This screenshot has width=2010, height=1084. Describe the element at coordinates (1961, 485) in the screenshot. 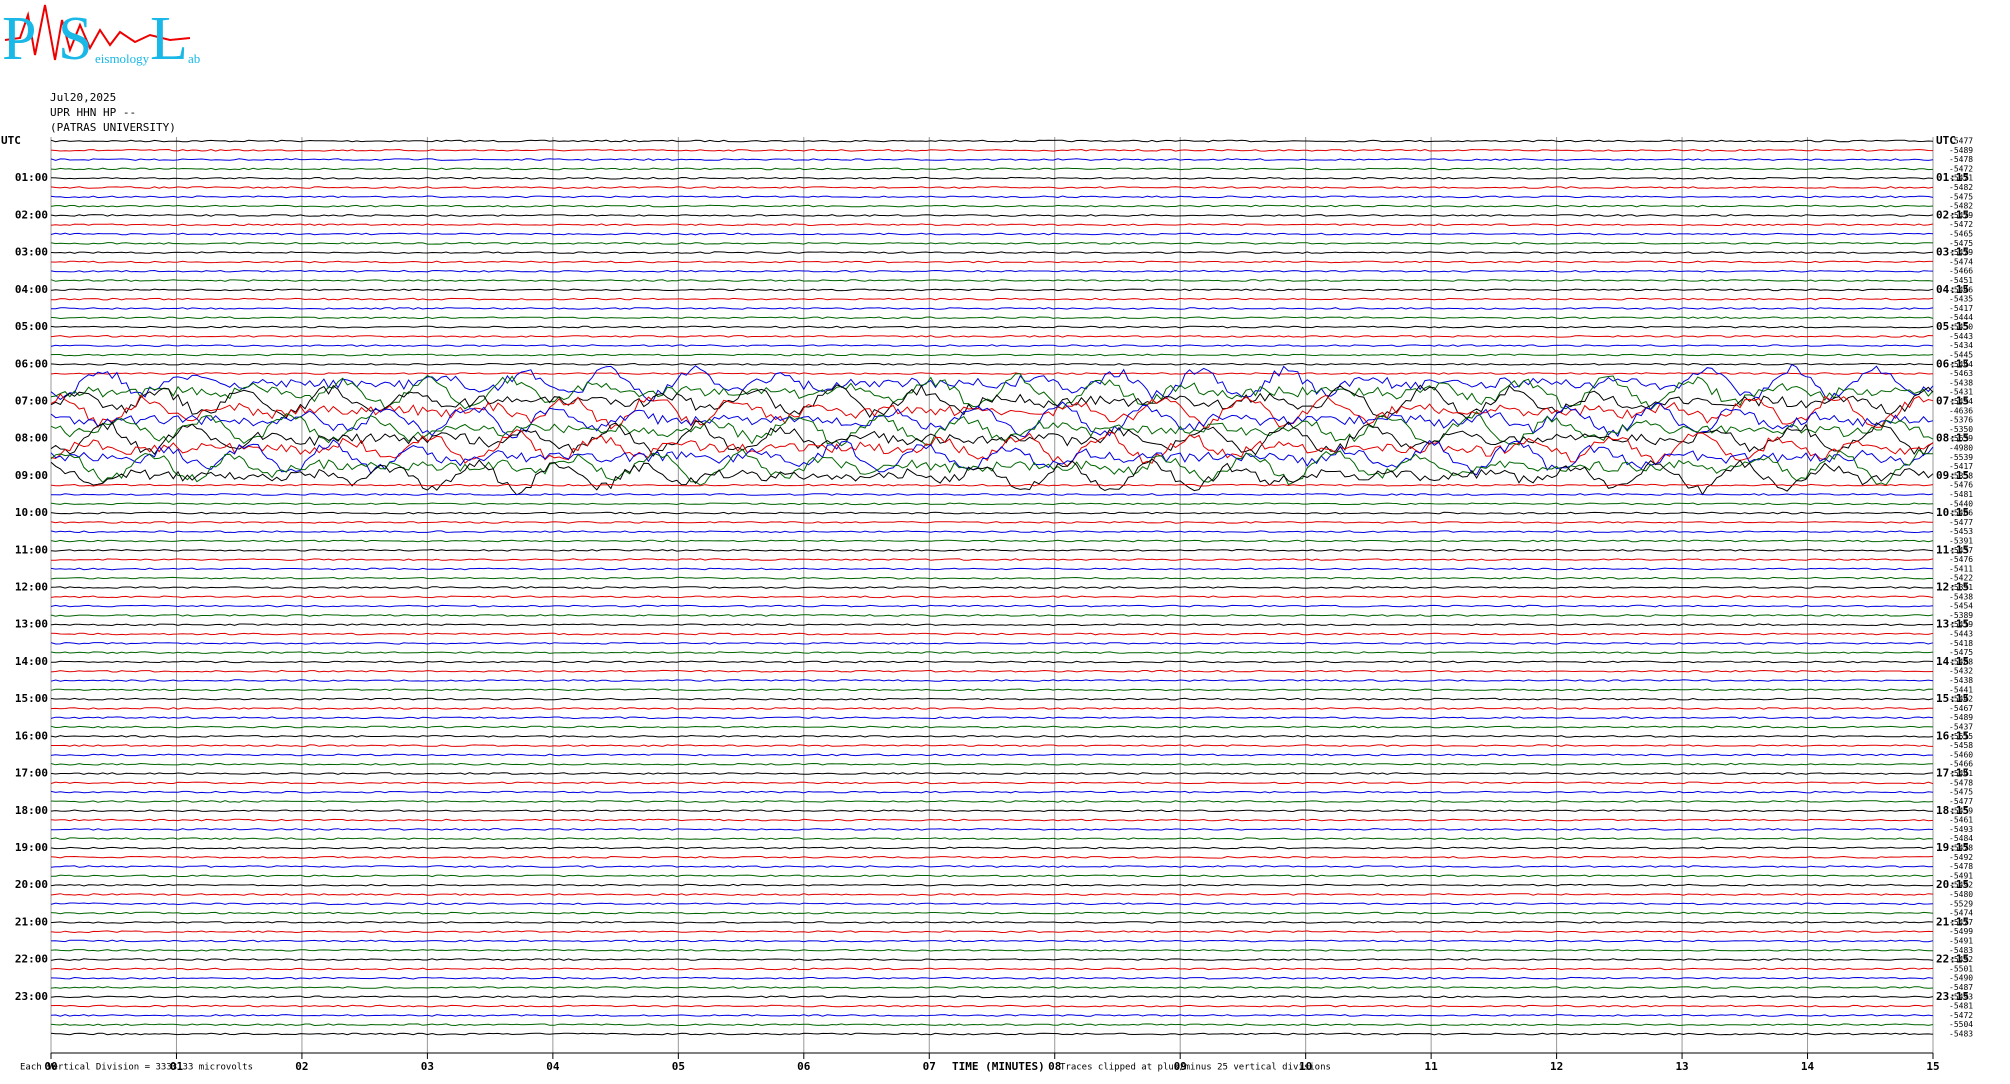

I see `trace-offset: -5476` at that location.